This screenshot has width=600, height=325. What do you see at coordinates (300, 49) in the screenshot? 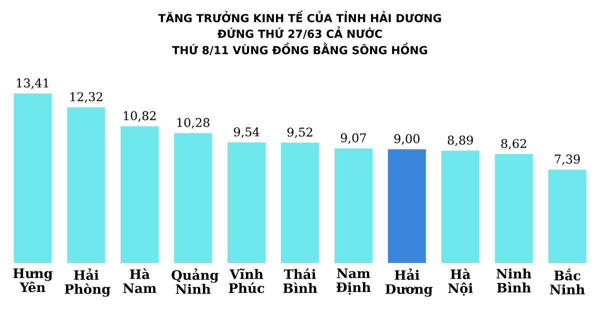
I see `text: THỨ 8/11 VÙNG ĐỒNG BẰNG SÔNG HỒNG` at bounding box center [300, 49].